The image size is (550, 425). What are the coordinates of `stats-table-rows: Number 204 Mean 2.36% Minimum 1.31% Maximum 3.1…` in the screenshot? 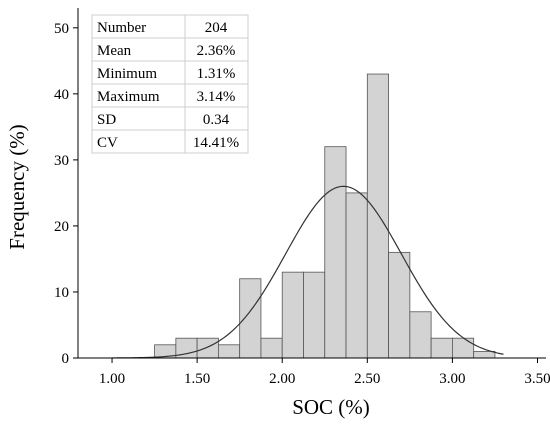 It's located at (170, 85).